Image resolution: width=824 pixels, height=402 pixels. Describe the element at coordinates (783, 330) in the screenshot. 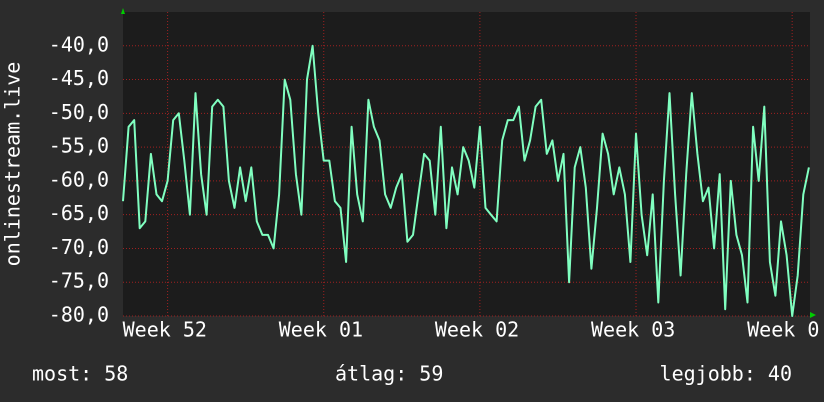

I see `x-tick-label: Week 0` at that location.